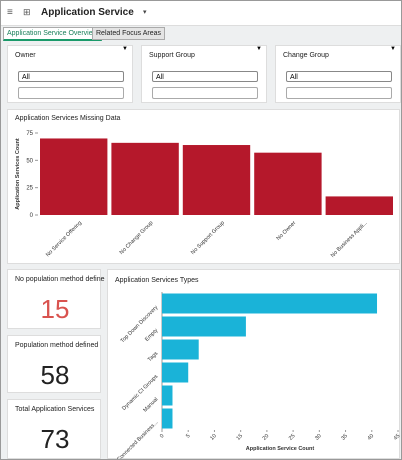 The image size is (402, 460). I want to click on kpi-panel: Total Application Services 73, so click(54, 429).